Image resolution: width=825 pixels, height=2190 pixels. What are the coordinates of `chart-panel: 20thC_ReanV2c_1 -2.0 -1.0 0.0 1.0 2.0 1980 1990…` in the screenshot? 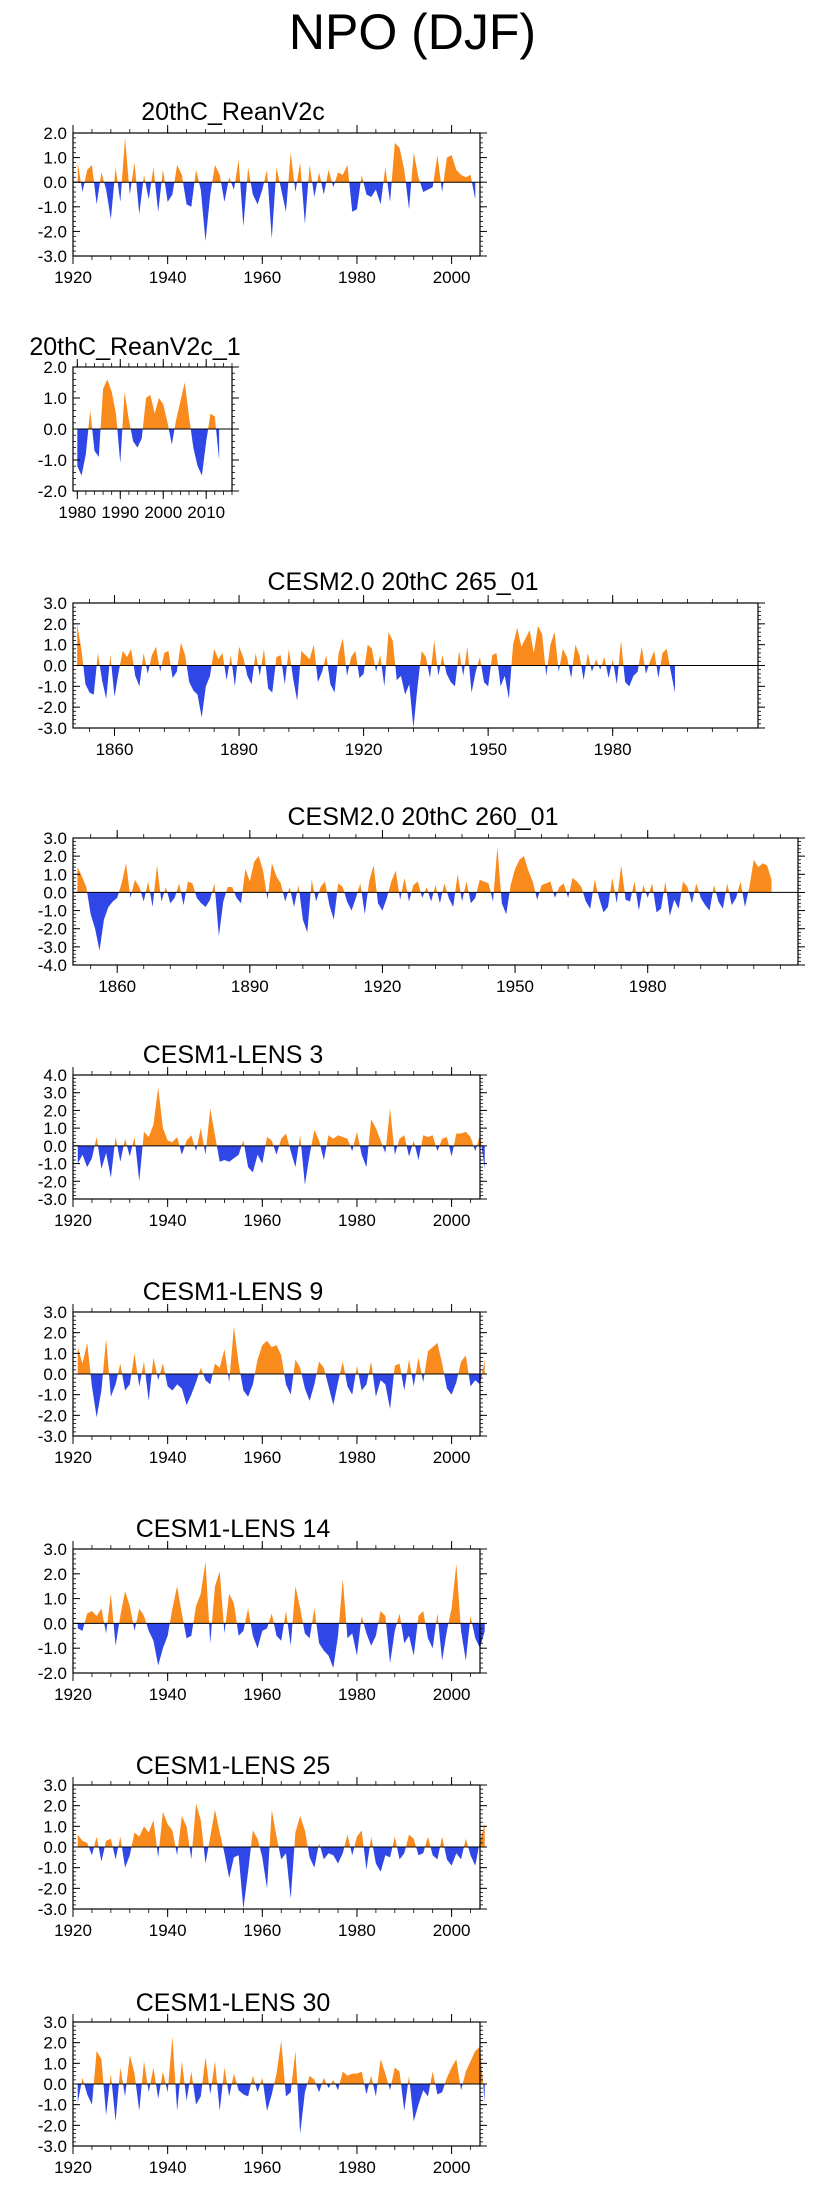 It's located at (134, 427).